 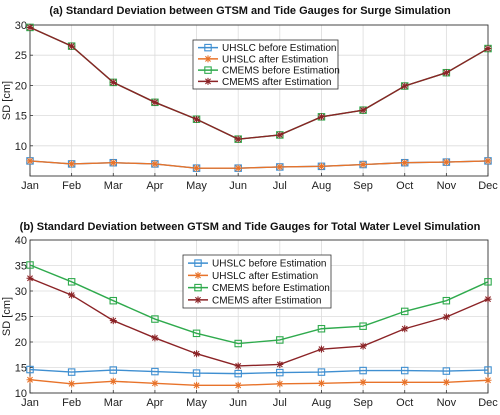 I want to click on x-tick-label: Apr, so click(x=154, y=186).